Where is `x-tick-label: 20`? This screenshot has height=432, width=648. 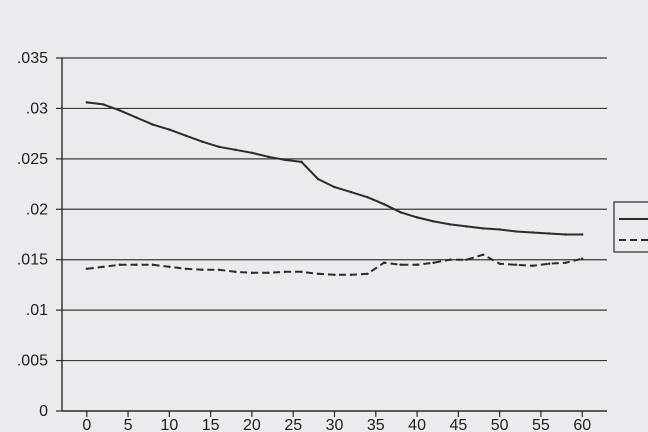 x-tick-label: 20 is located at coordinates (252, 424).